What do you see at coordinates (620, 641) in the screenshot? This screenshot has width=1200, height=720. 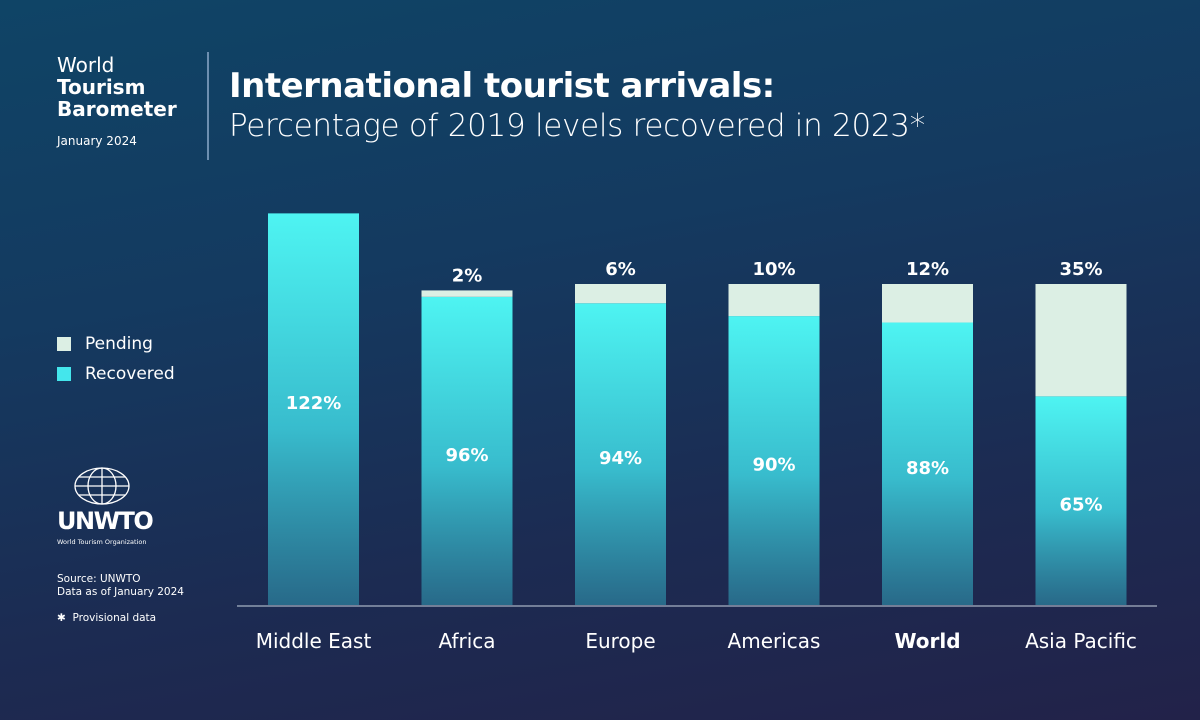 I see `category-label: Europe` at bounding box center [620, 641].